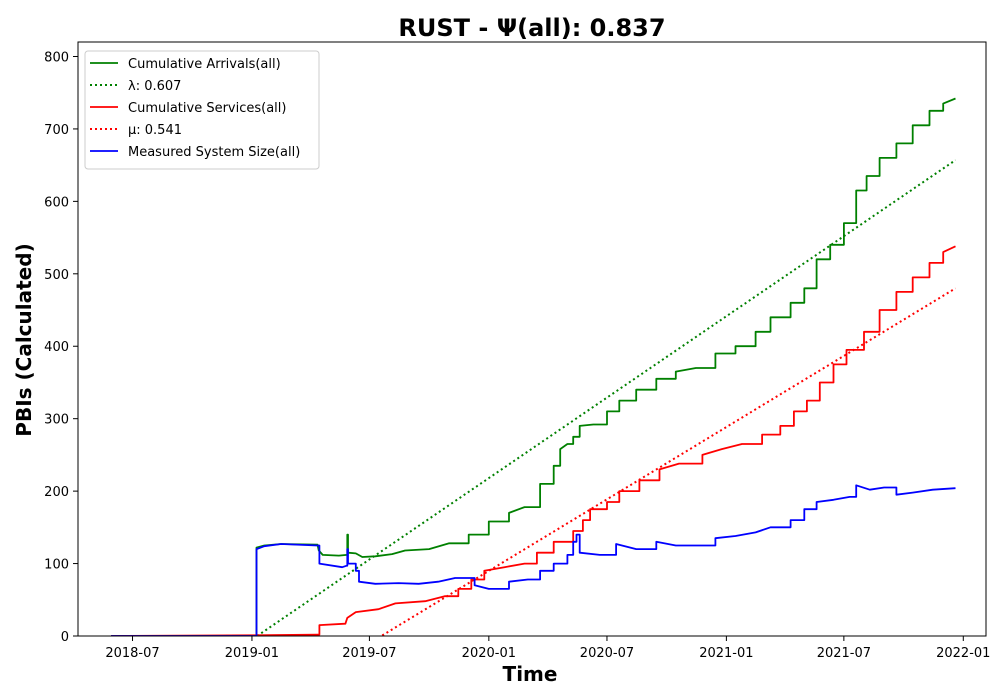 This screenshot has height=700, width=1000. I want to click on y-axis: 0 100 200 300 400 500 600 700 800, so click(61, 347).